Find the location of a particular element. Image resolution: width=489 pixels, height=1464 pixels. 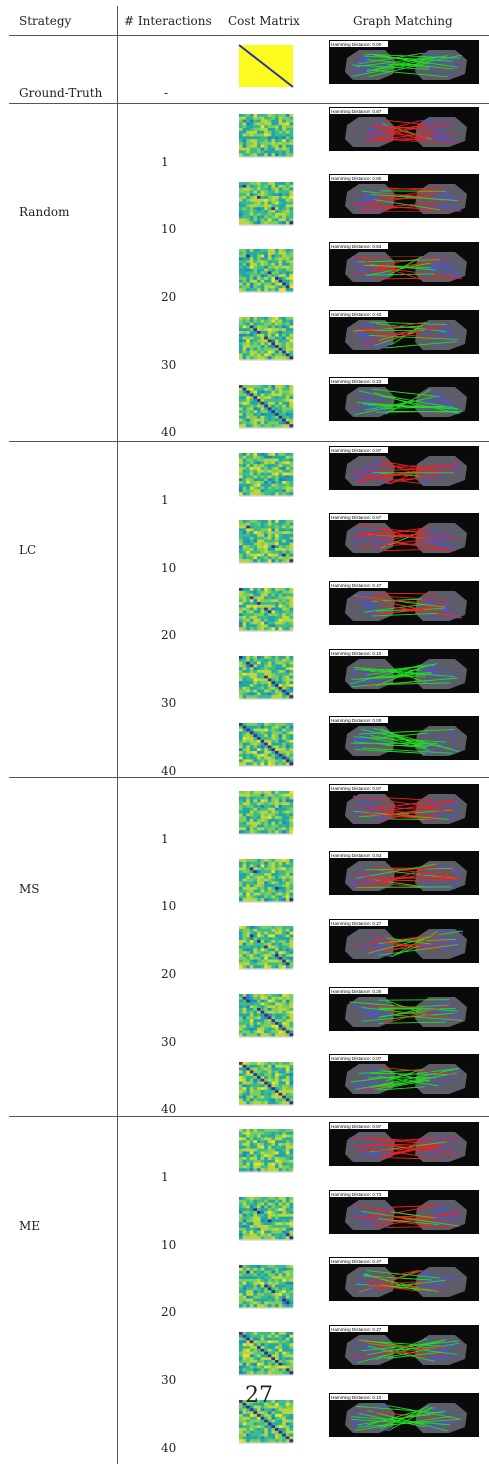

interactions-ground-truth: - is located at coordinates (166, 93).